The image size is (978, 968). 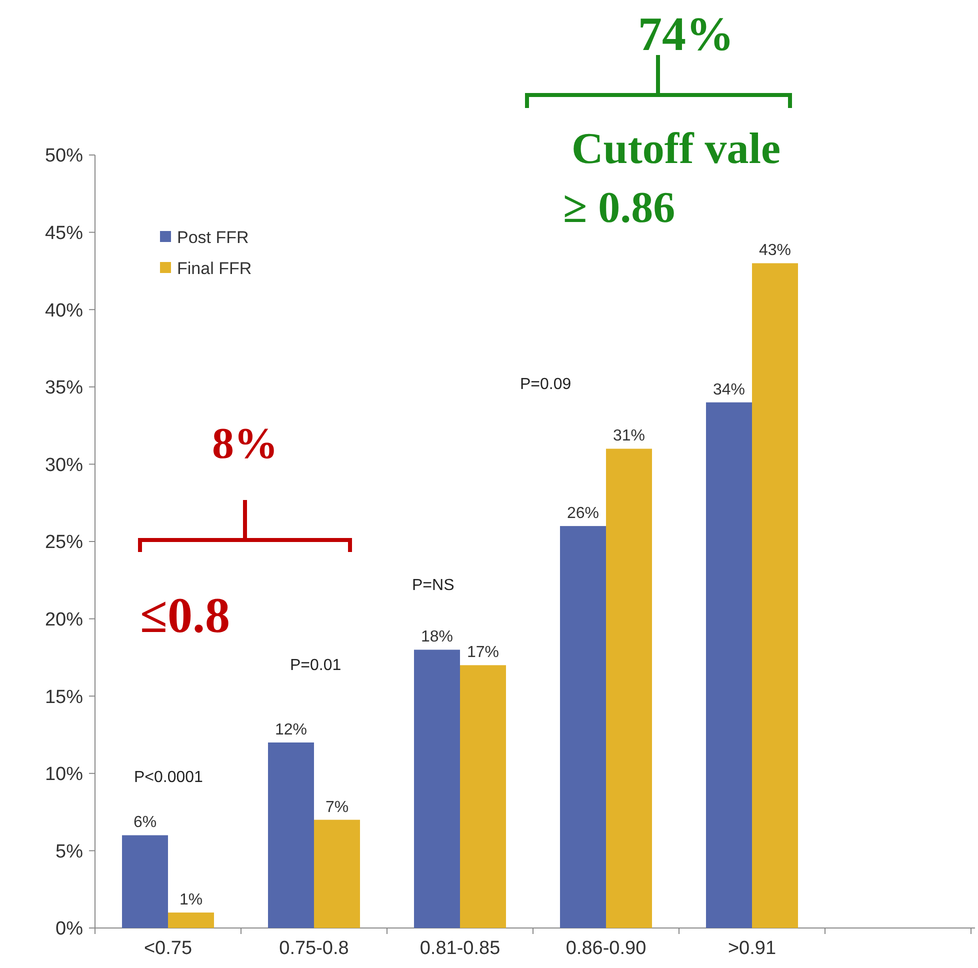 I want to click on annotation: ≥ 0.86, so click(x=619, y=207).